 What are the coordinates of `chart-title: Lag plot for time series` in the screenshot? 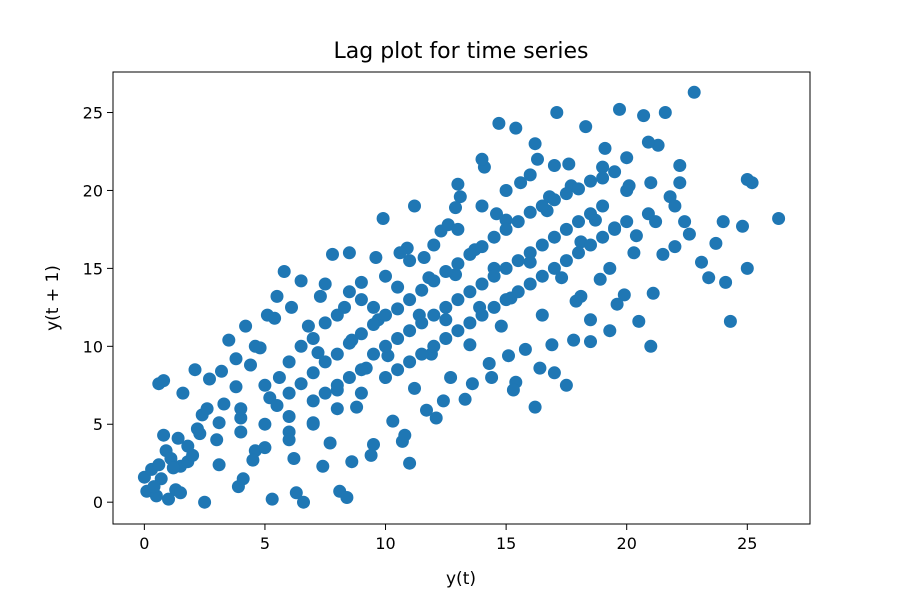 It's located at (461, 51).